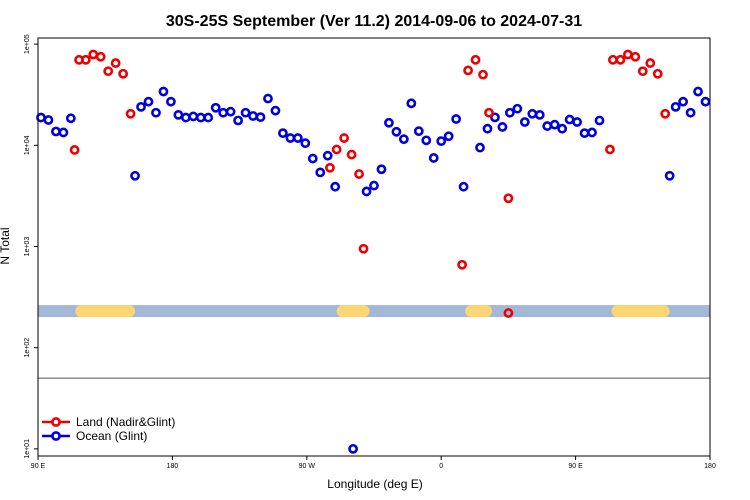  What do you see at coordinates (307, 466) in the screenshot?
I see `x-tick-label: 90 W` at bounding box center [307, 466].